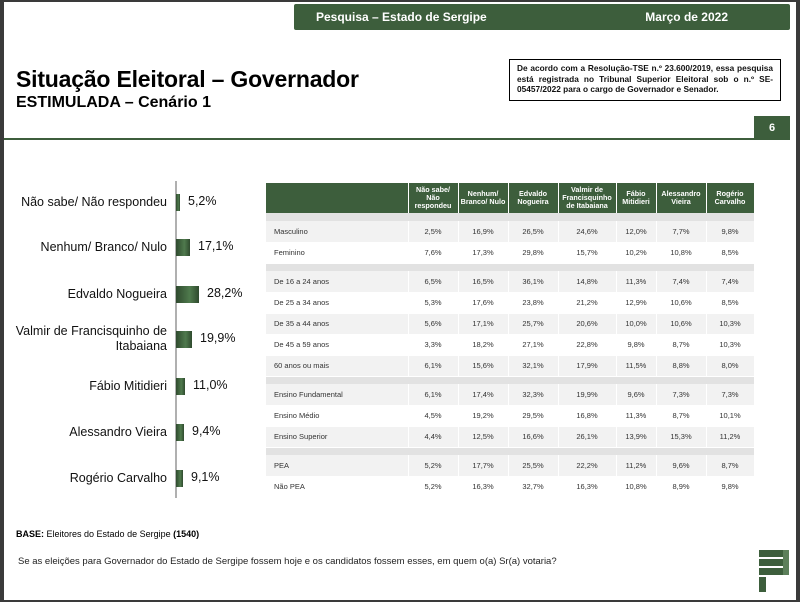 The width and height of the screenshot is (800, 602). What do you see at coordinates (730, 487) in the screenshot?
I see `table-value-cell: 9,8%` at bounding box center [730, 487].